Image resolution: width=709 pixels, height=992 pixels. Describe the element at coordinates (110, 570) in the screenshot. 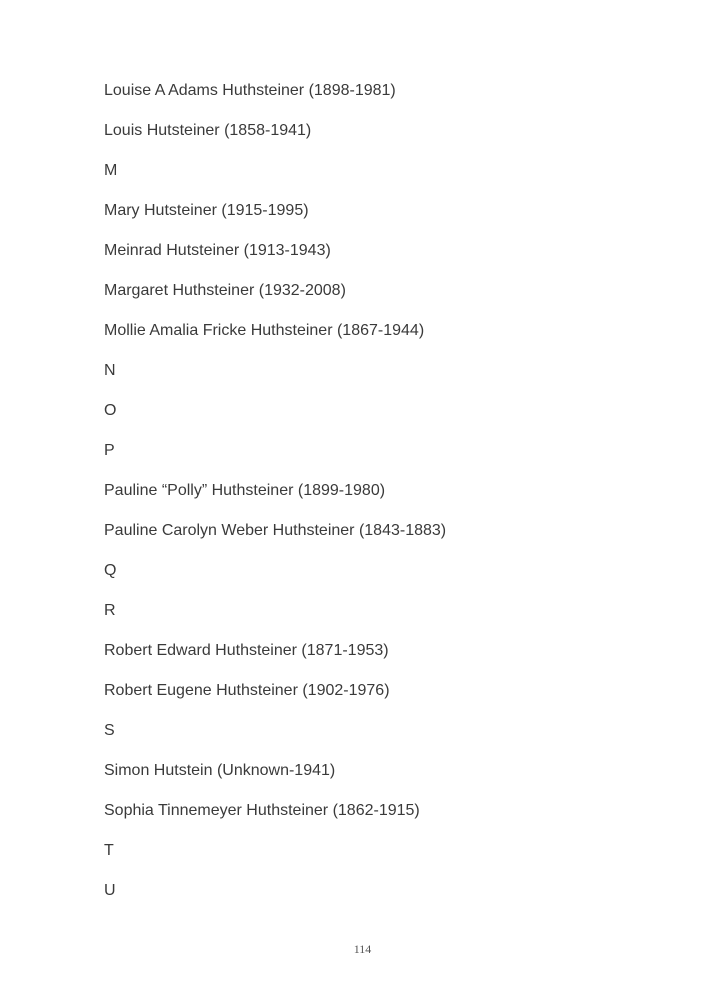

I see `letter-heading: Q` at that location.